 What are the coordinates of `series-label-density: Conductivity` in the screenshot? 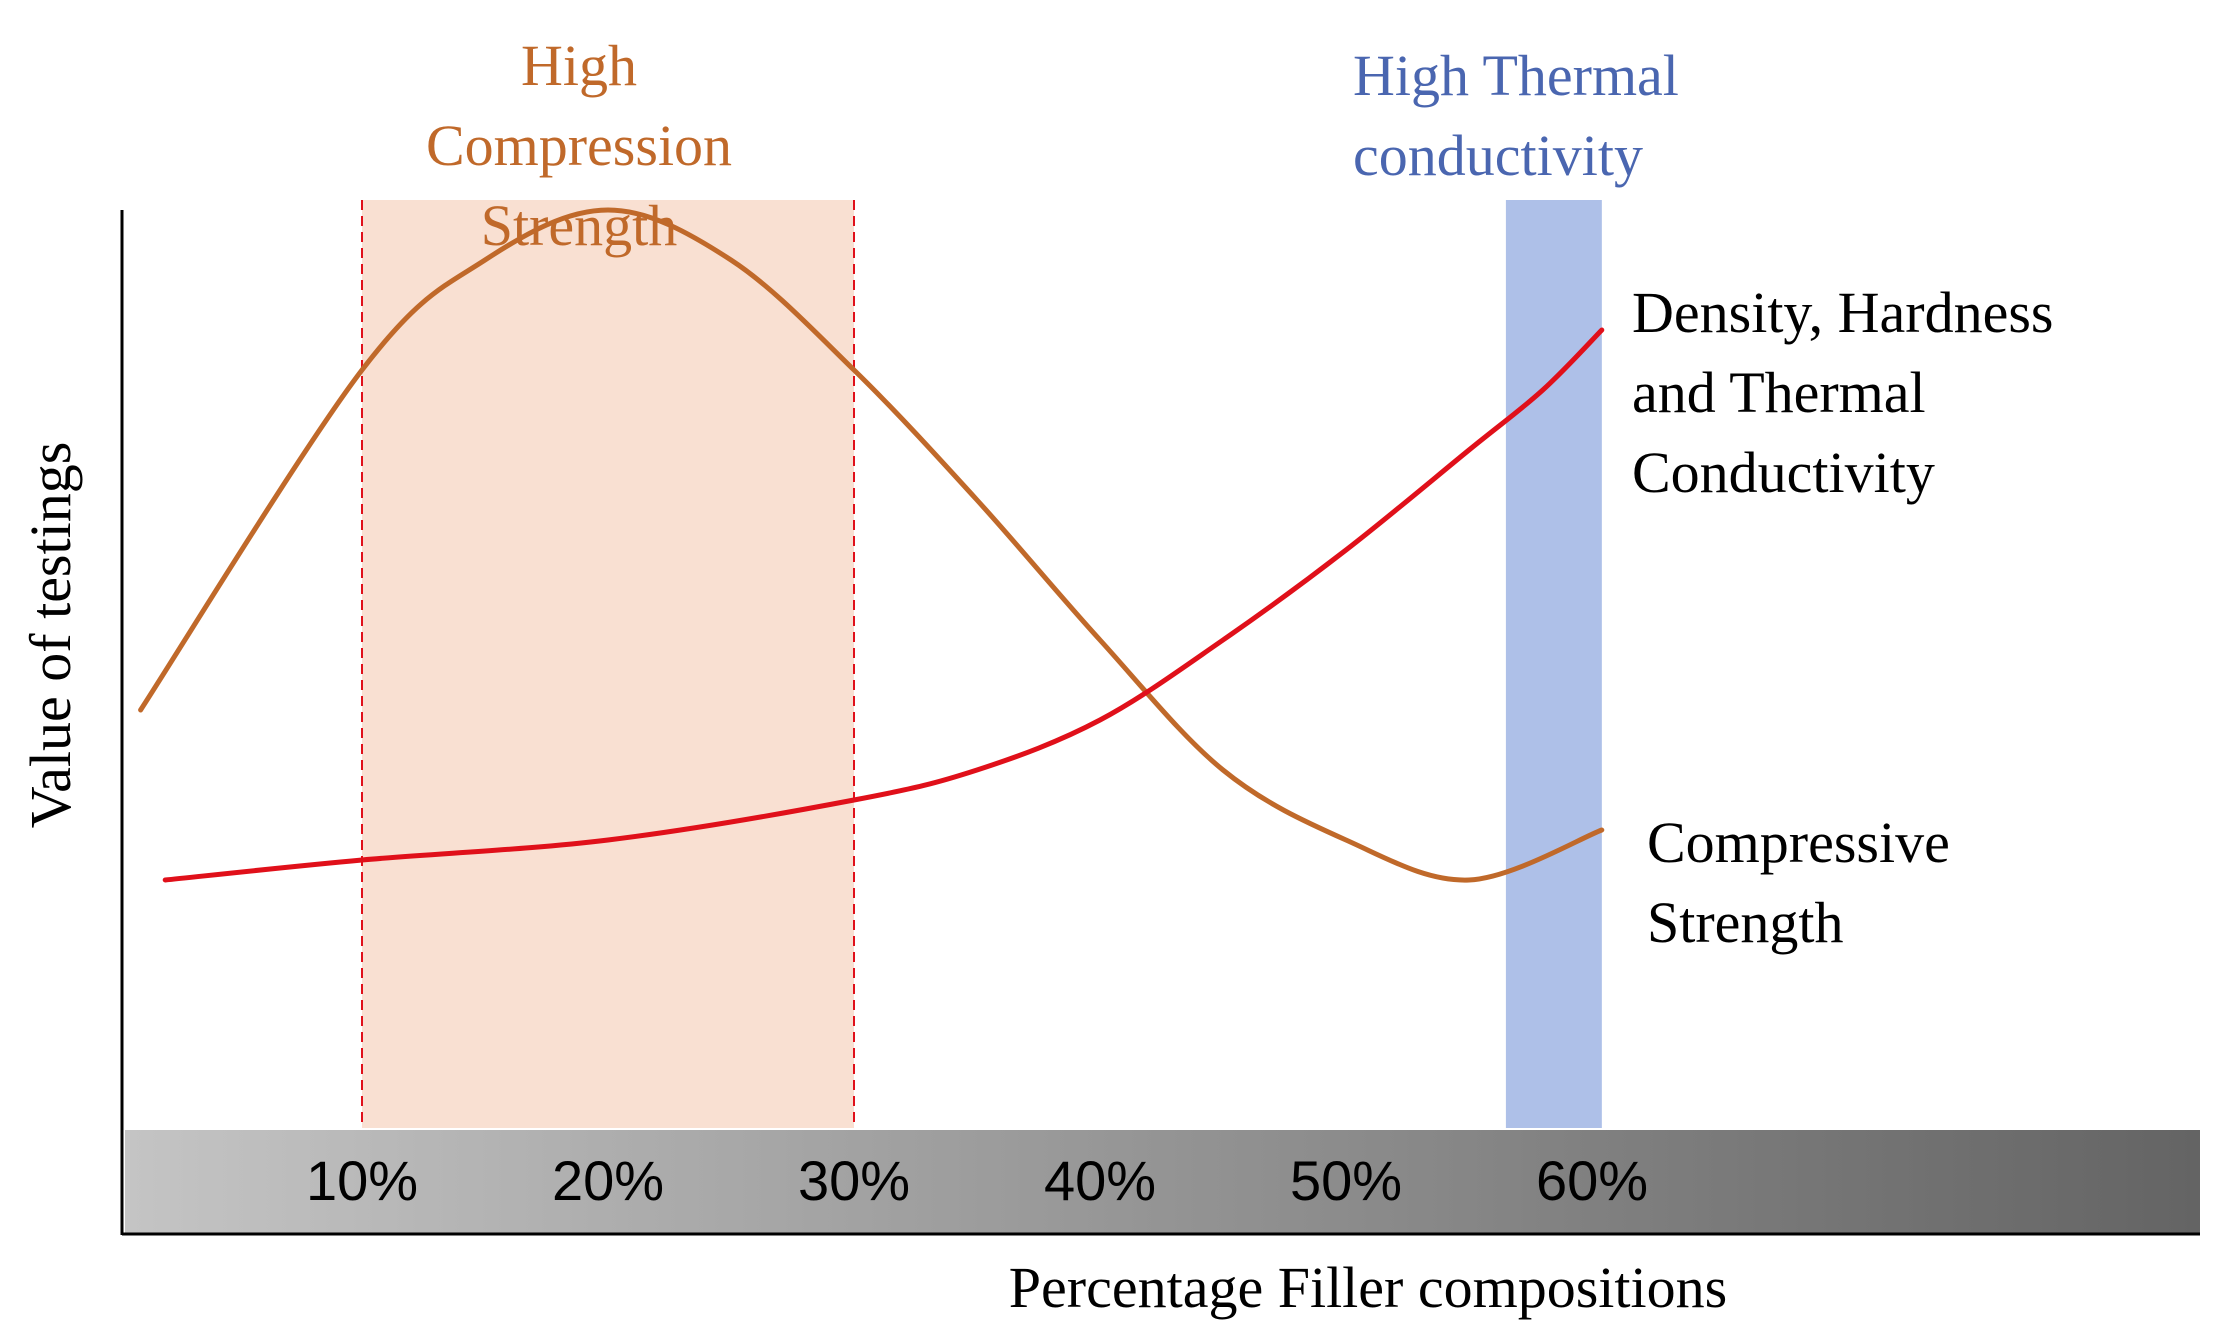 It's located at (1783, 472).